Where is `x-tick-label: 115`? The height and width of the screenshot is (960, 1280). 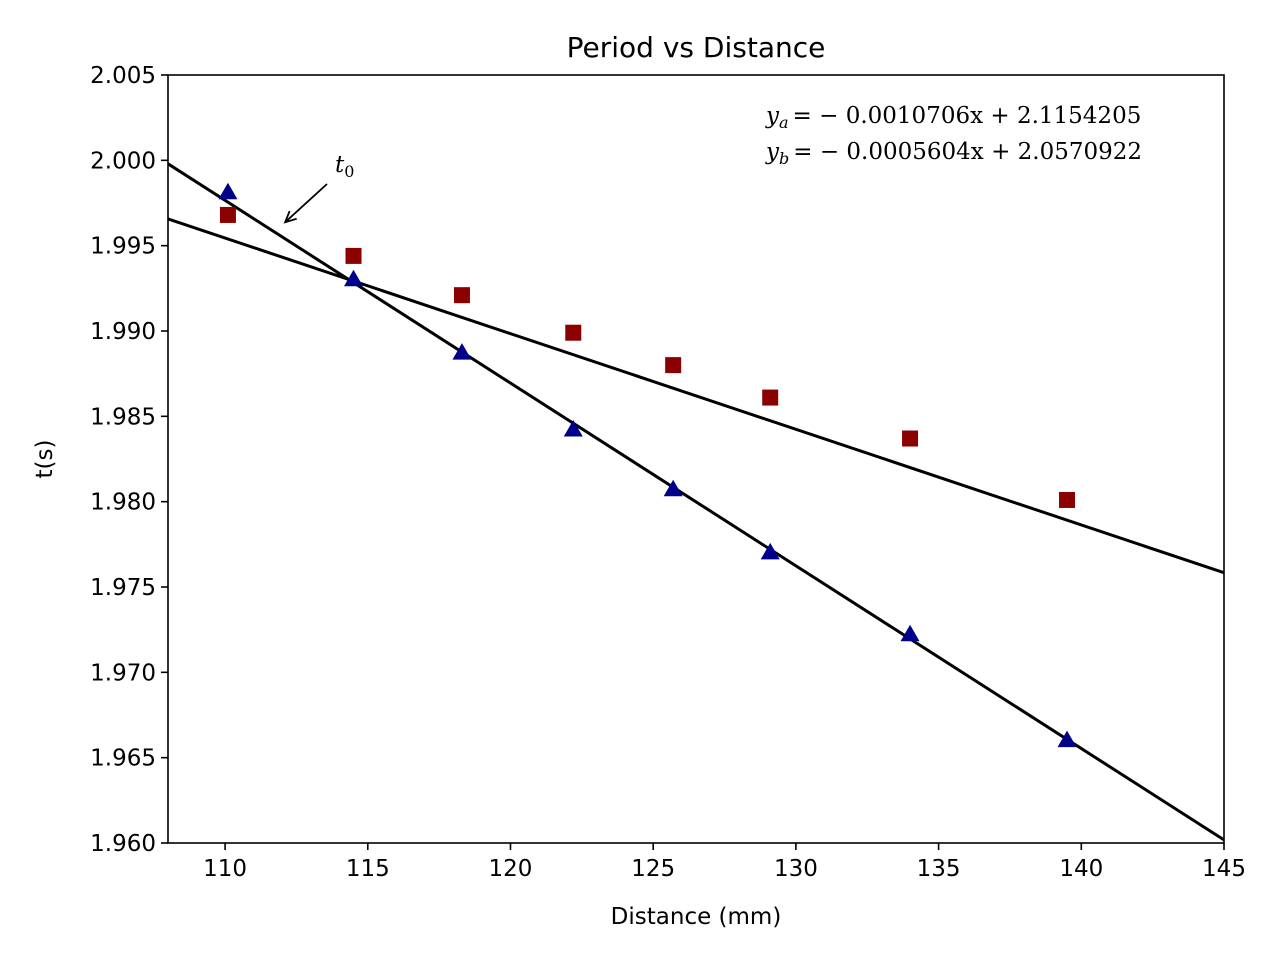 x-tick-label: 115 is located at coordinates (368, 869).